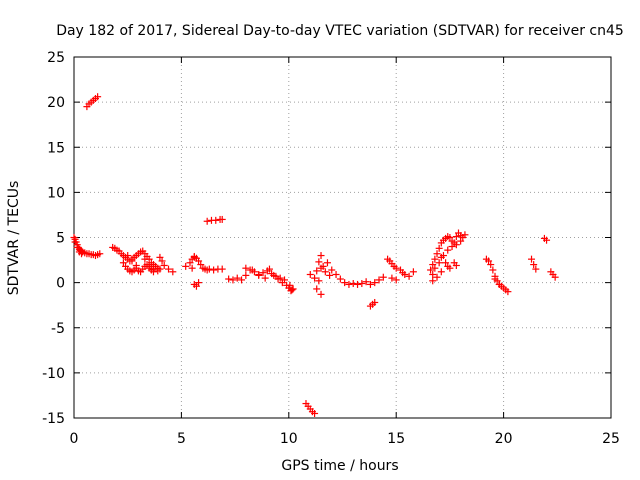 The width and height of the screenshot is (640, 480). I want to click on x-axis-label: GPS time / hours, so click(339, 466).